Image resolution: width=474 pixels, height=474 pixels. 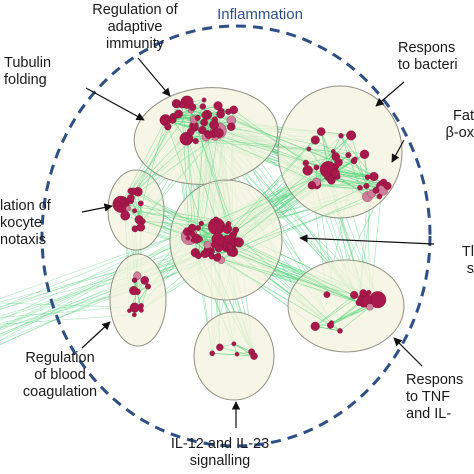 What do you see at coordinates (97, 208) in the screenshot?
I see `arrow-leukocyte` at bounding box center [97, 208].